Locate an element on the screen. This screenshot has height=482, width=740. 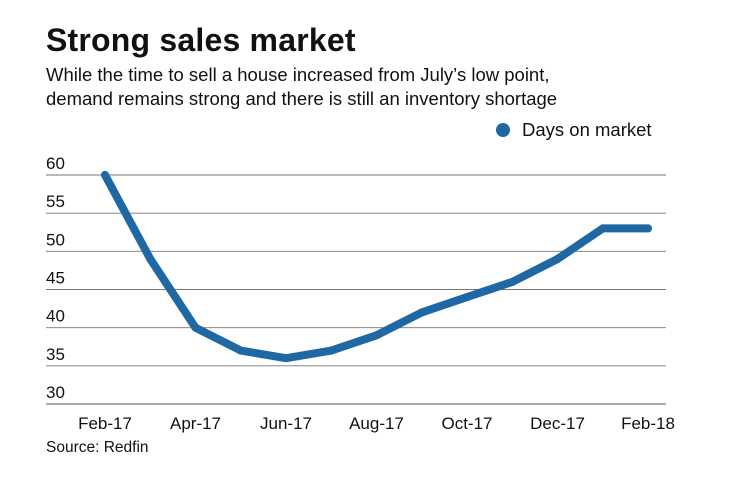
y-tick-label: 50 is located at coordinates (55, 239).